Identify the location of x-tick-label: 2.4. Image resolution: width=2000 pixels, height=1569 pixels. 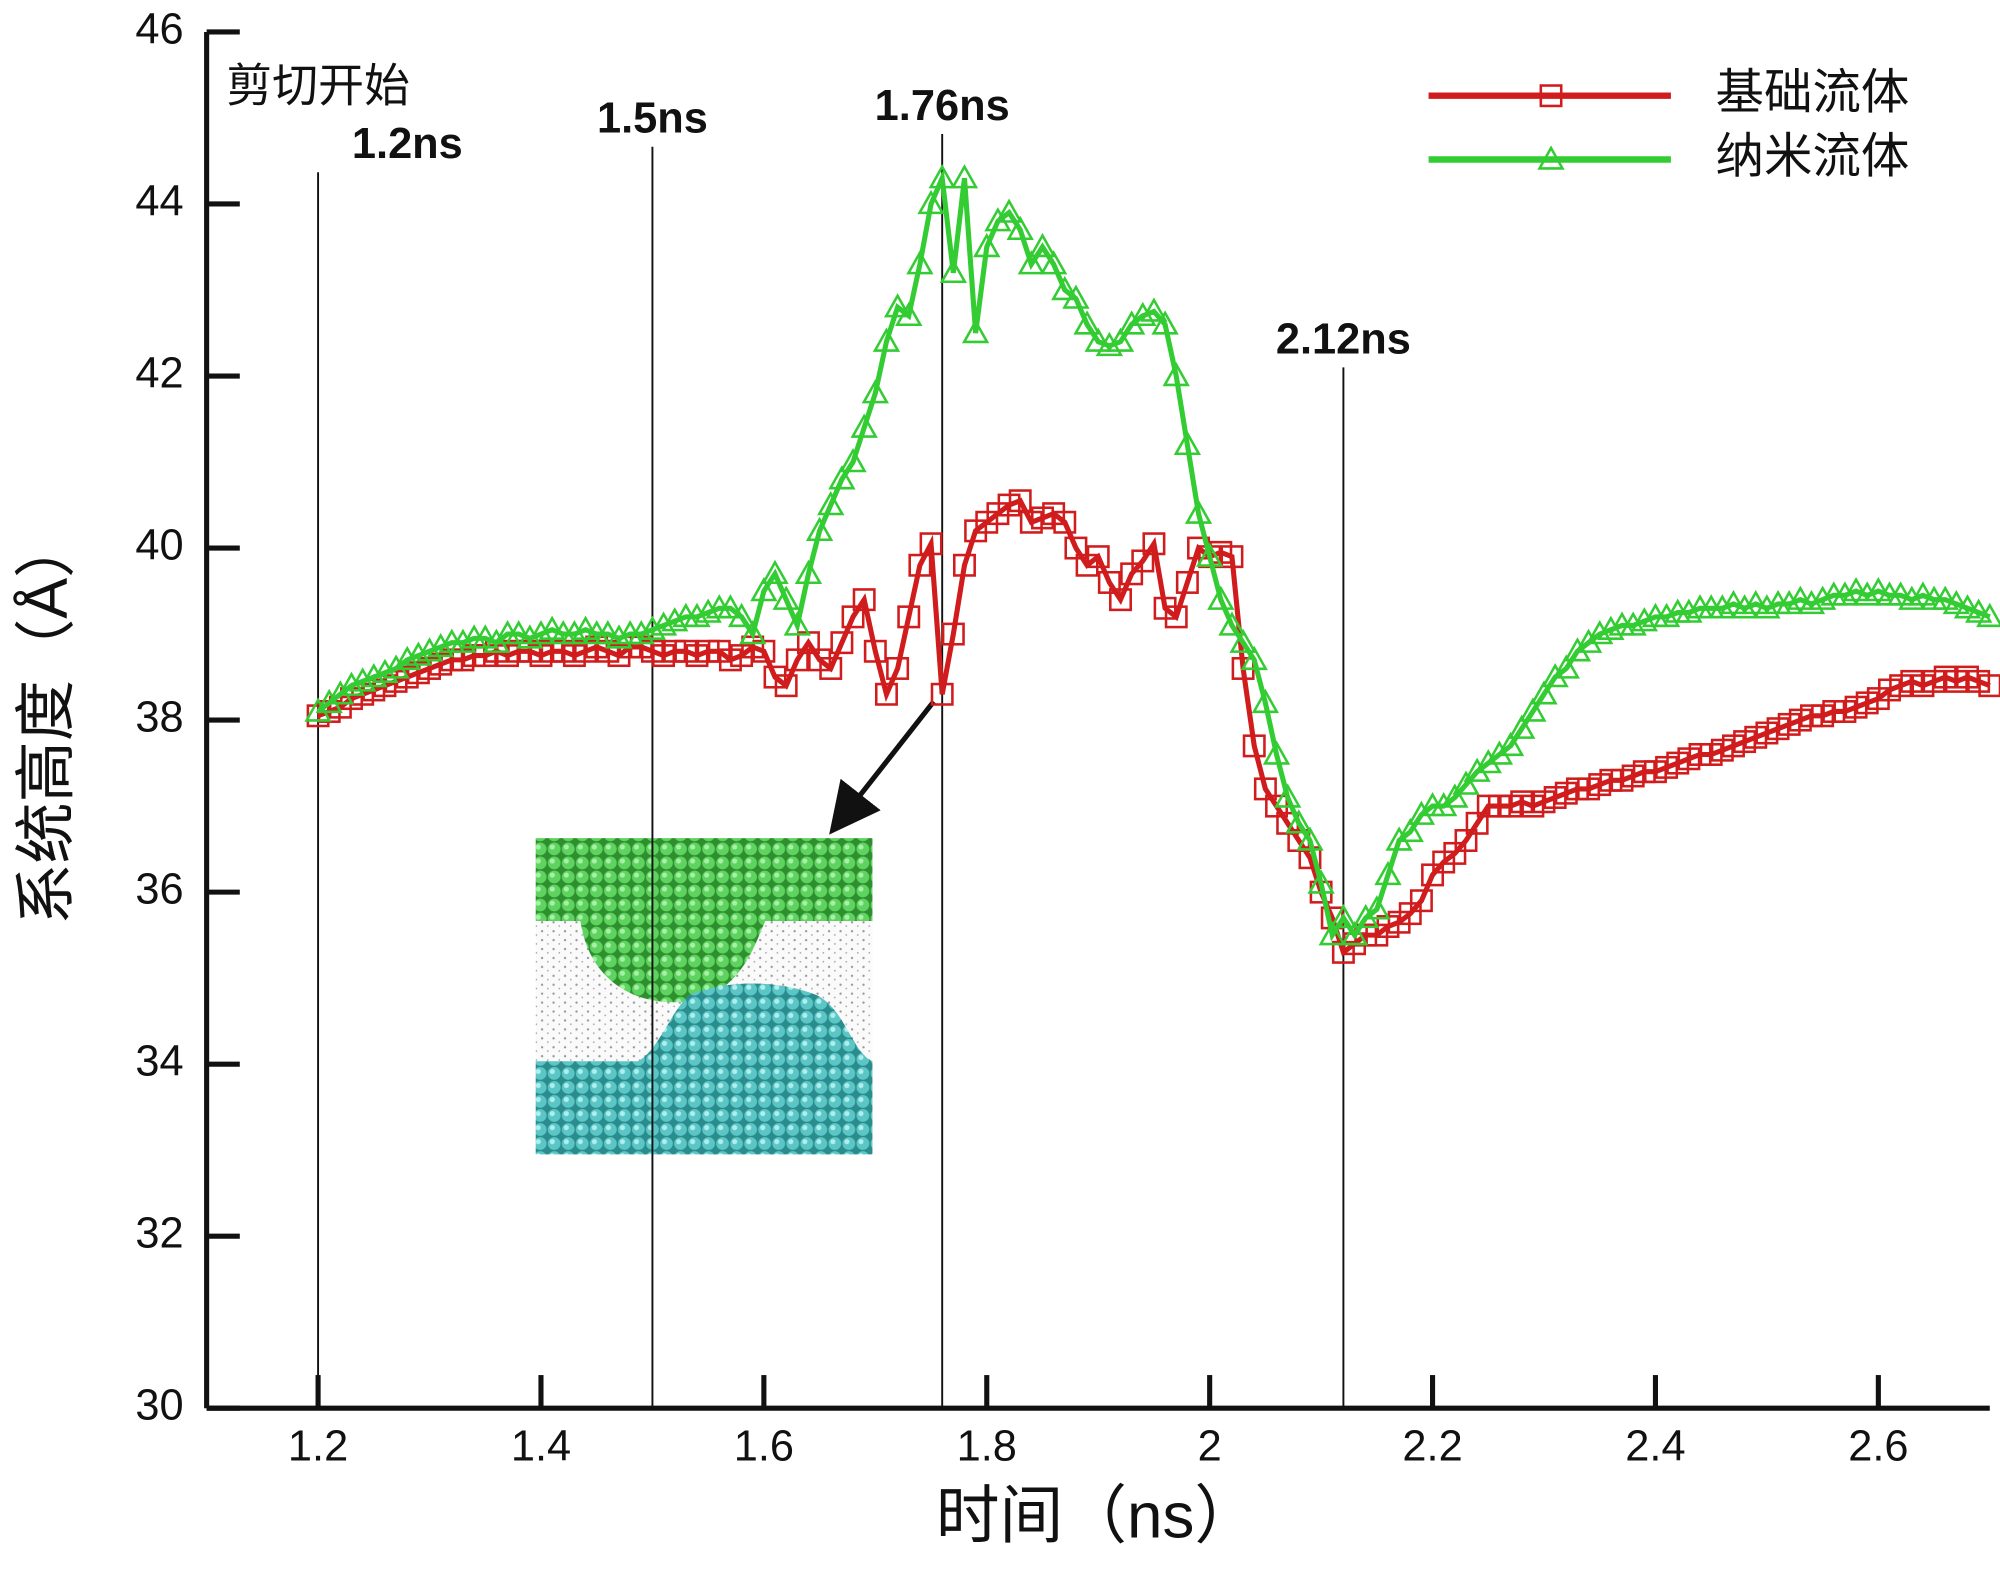
(1655, 1446).